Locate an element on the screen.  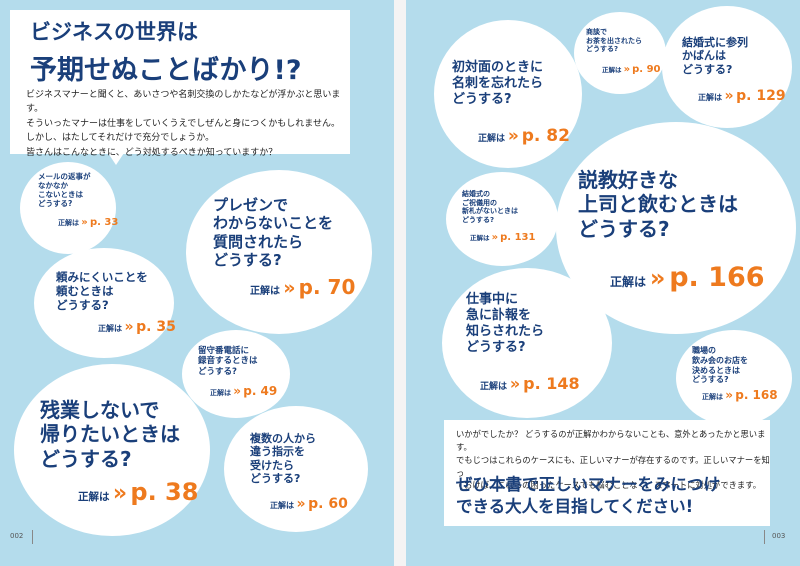
question-bubble-meishi is located at coordinates (508, 94).